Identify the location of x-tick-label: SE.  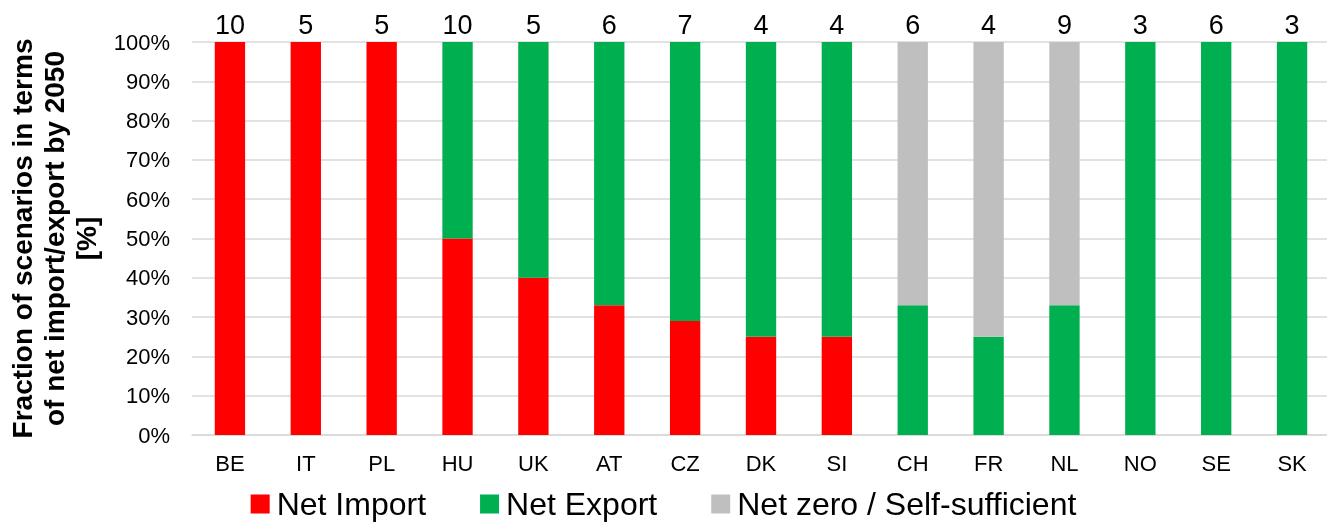
(1216, 463).